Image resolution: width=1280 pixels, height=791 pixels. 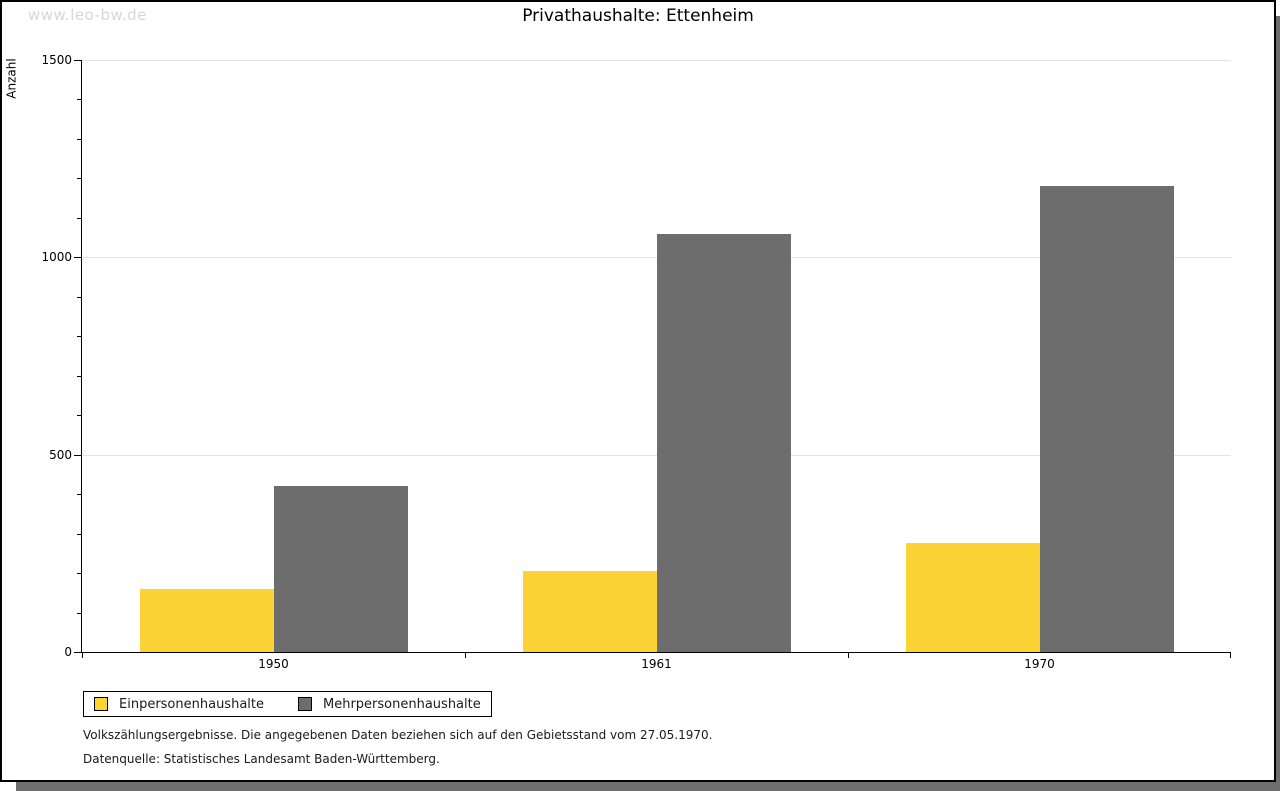 I want to click on page-title: Privathaushalte: Ettenheim, so click(x=638, y=16).